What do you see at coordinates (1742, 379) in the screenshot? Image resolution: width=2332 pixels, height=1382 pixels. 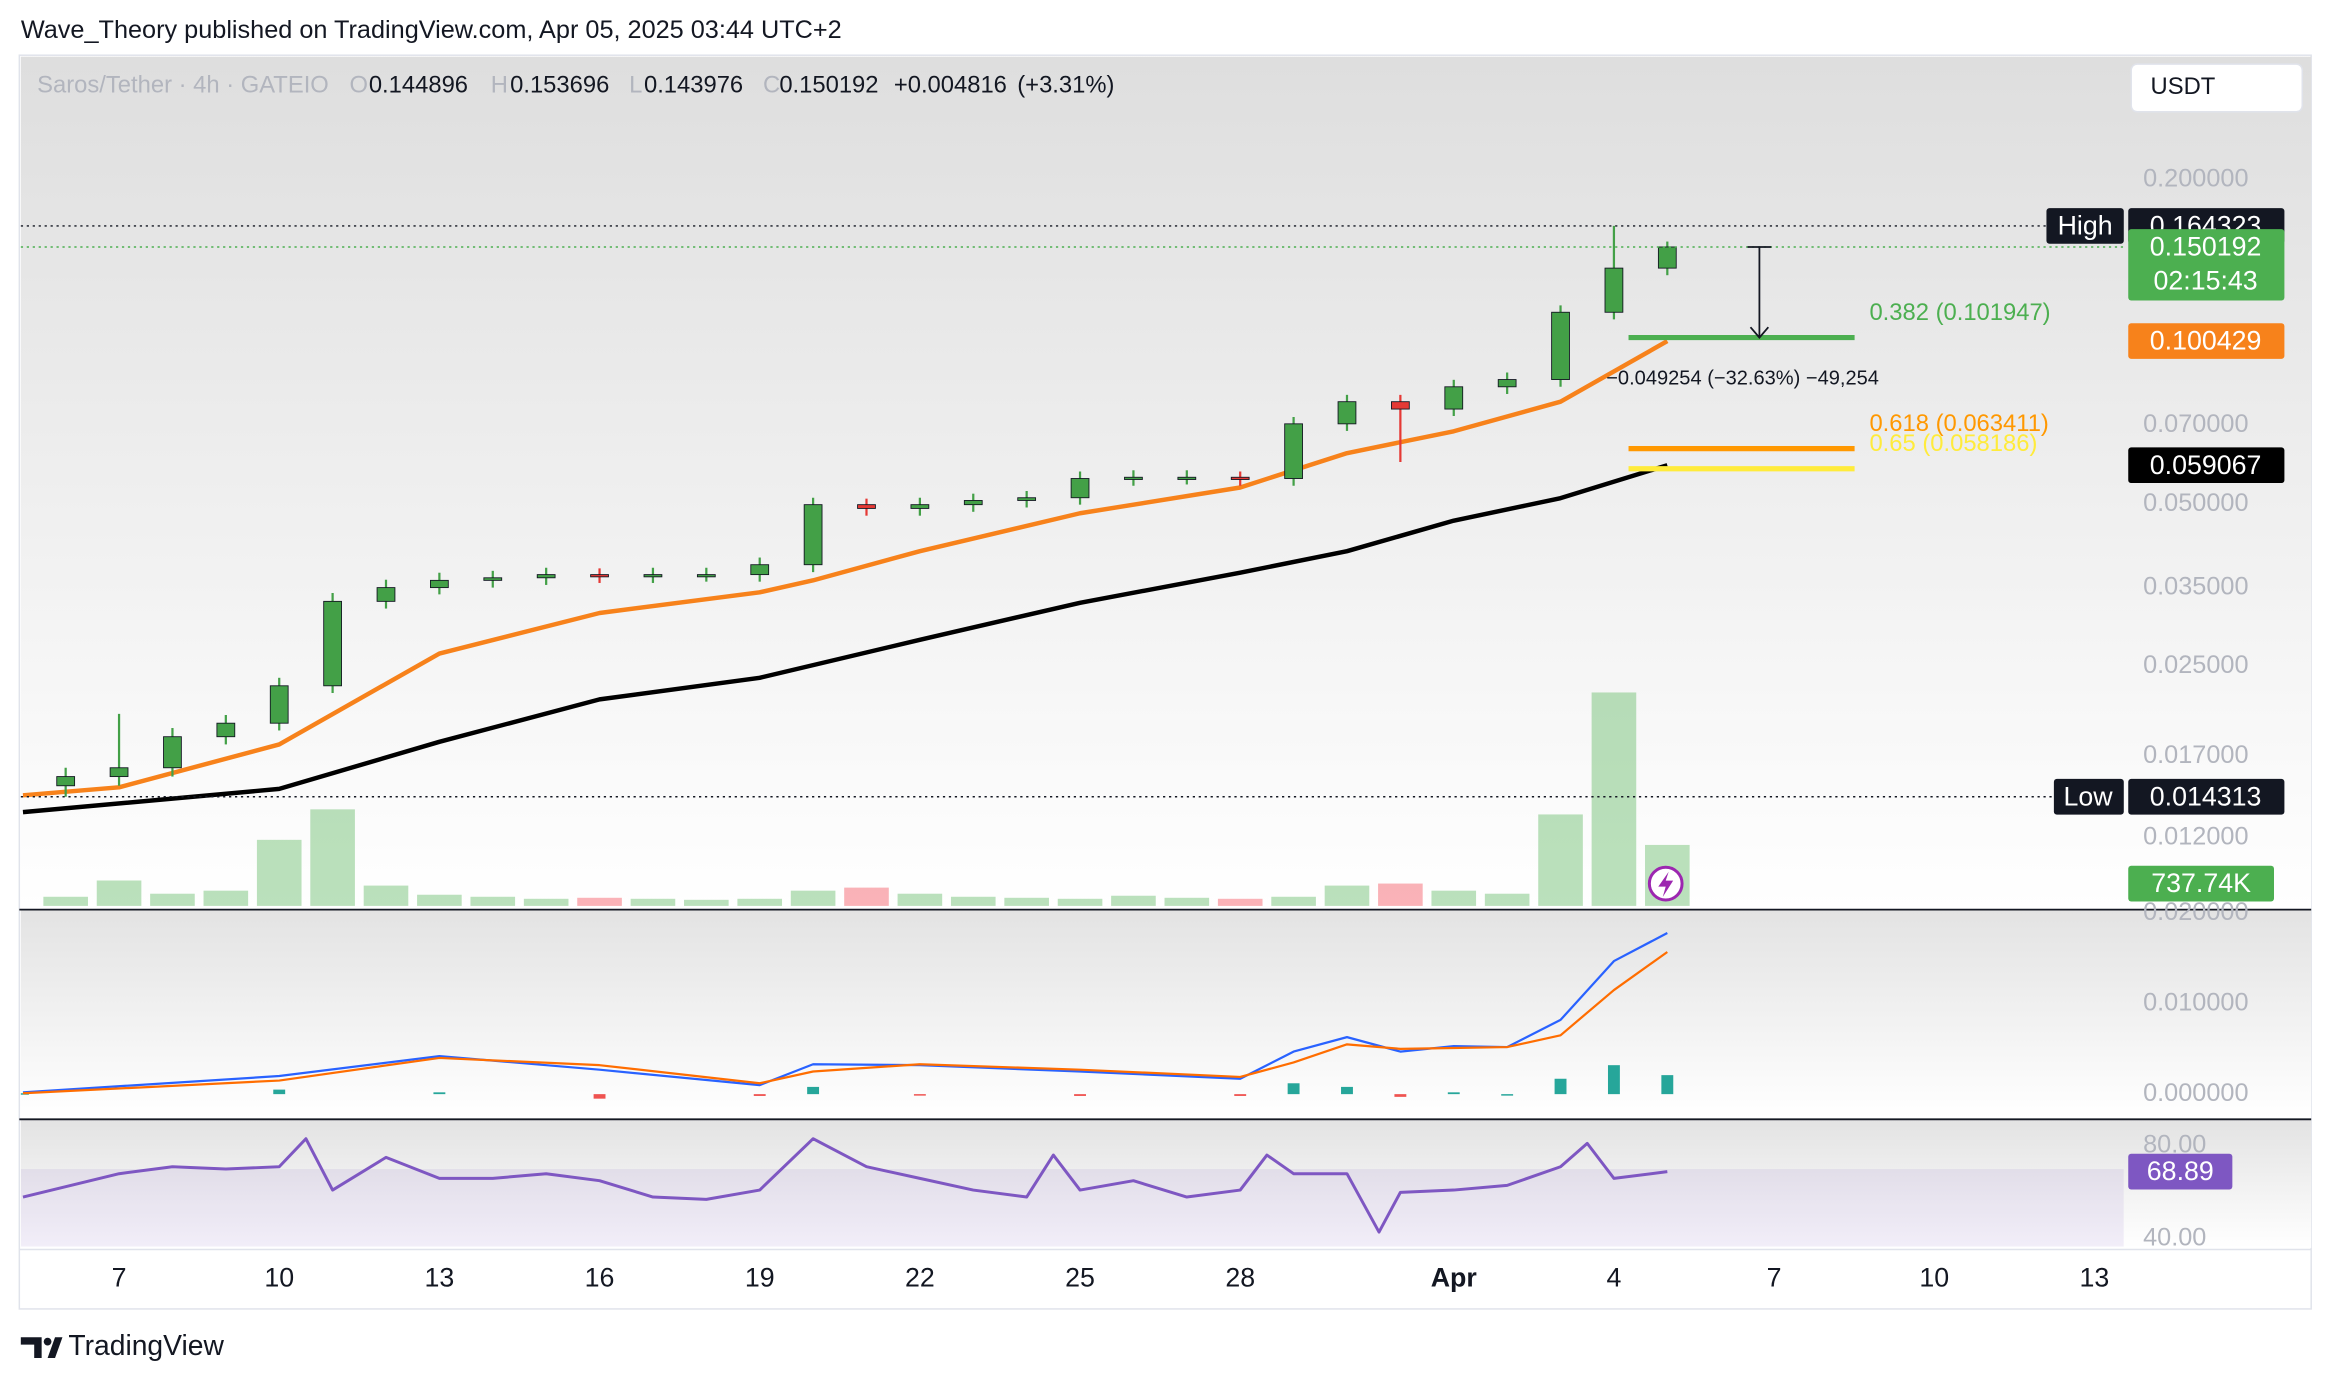 I see `measure-label: −0.049254 (−32.63%) −49,254` at bounding box center [1742, 379].